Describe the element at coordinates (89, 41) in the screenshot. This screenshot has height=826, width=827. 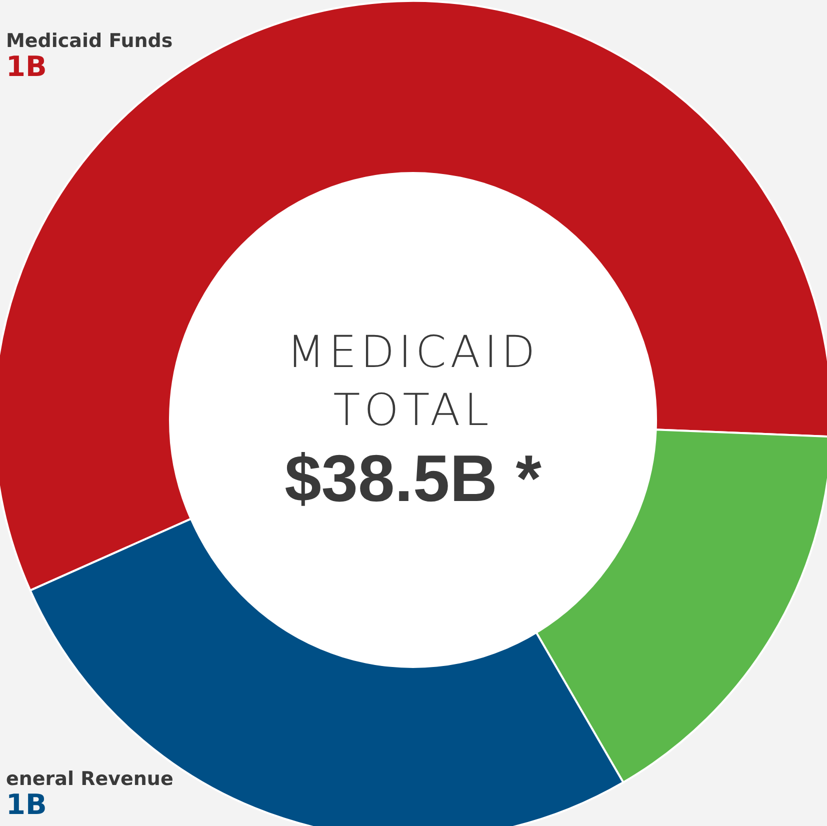
I see `slice-label: Medicaid Funds` at that location.